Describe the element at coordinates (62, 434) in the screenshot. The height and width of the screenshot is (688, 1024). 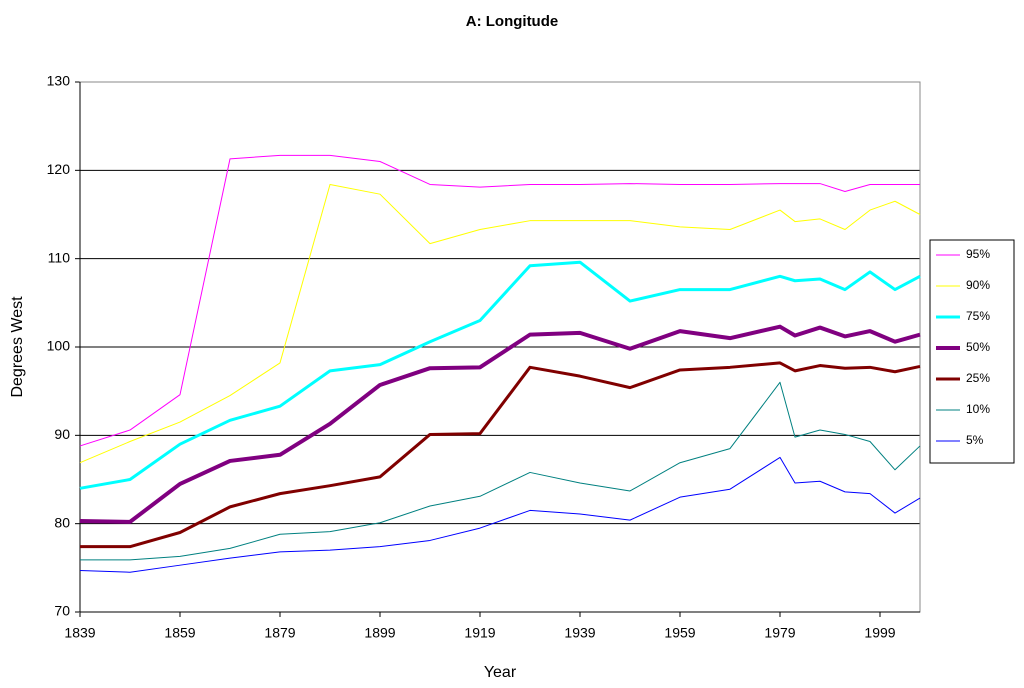
I see `y-tick-label: 90` at that location.